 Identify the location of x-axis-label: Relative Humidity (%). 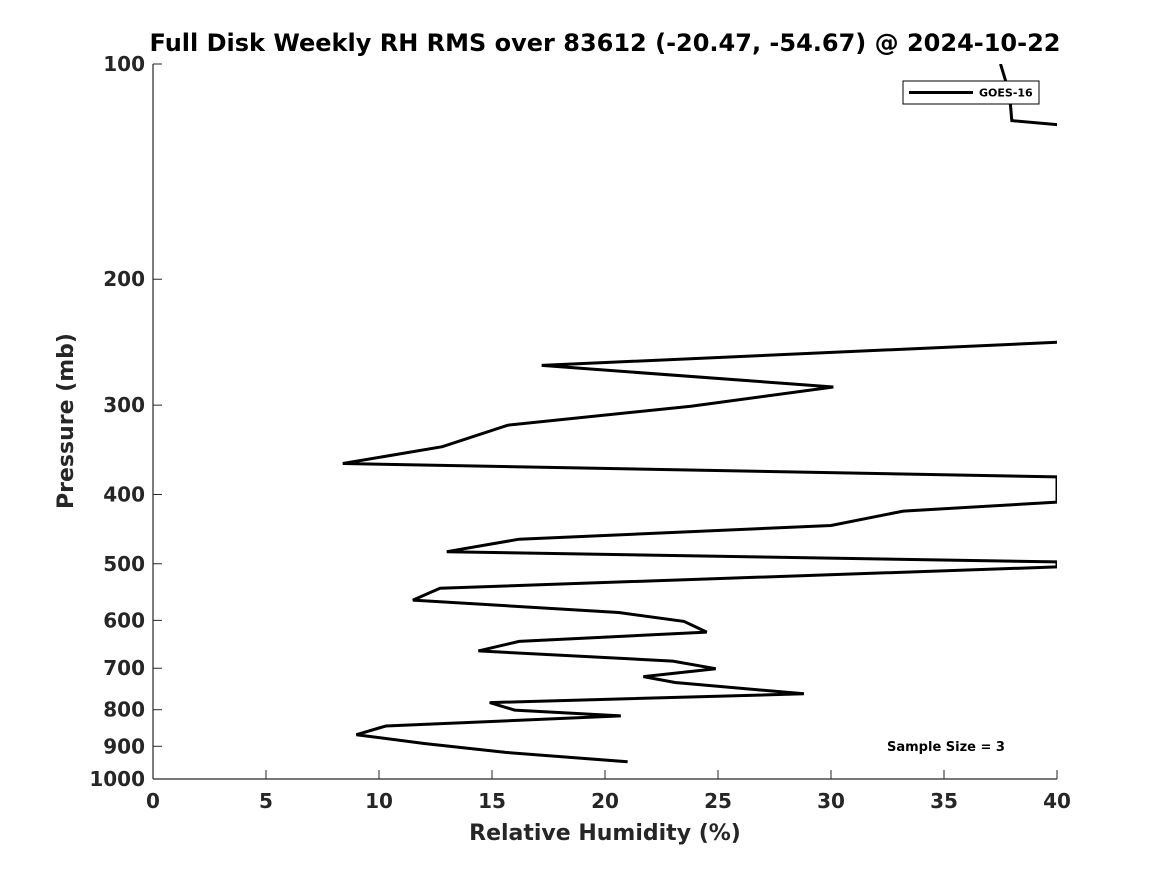
(605, 833).